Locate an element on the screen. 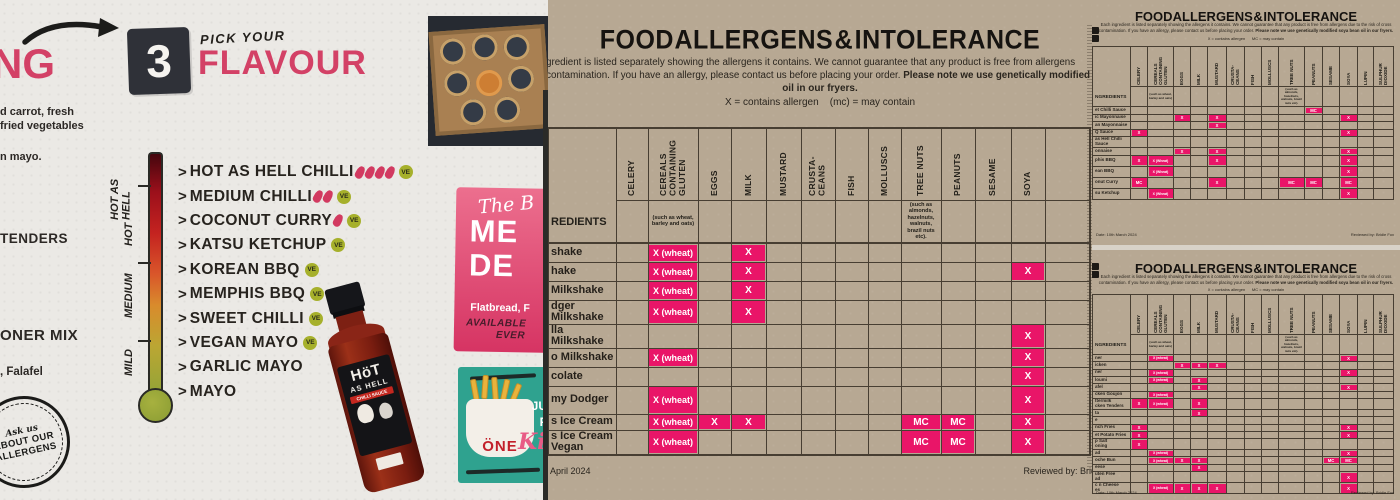  cell-celery: MC is located at coordinates (1139, 182).